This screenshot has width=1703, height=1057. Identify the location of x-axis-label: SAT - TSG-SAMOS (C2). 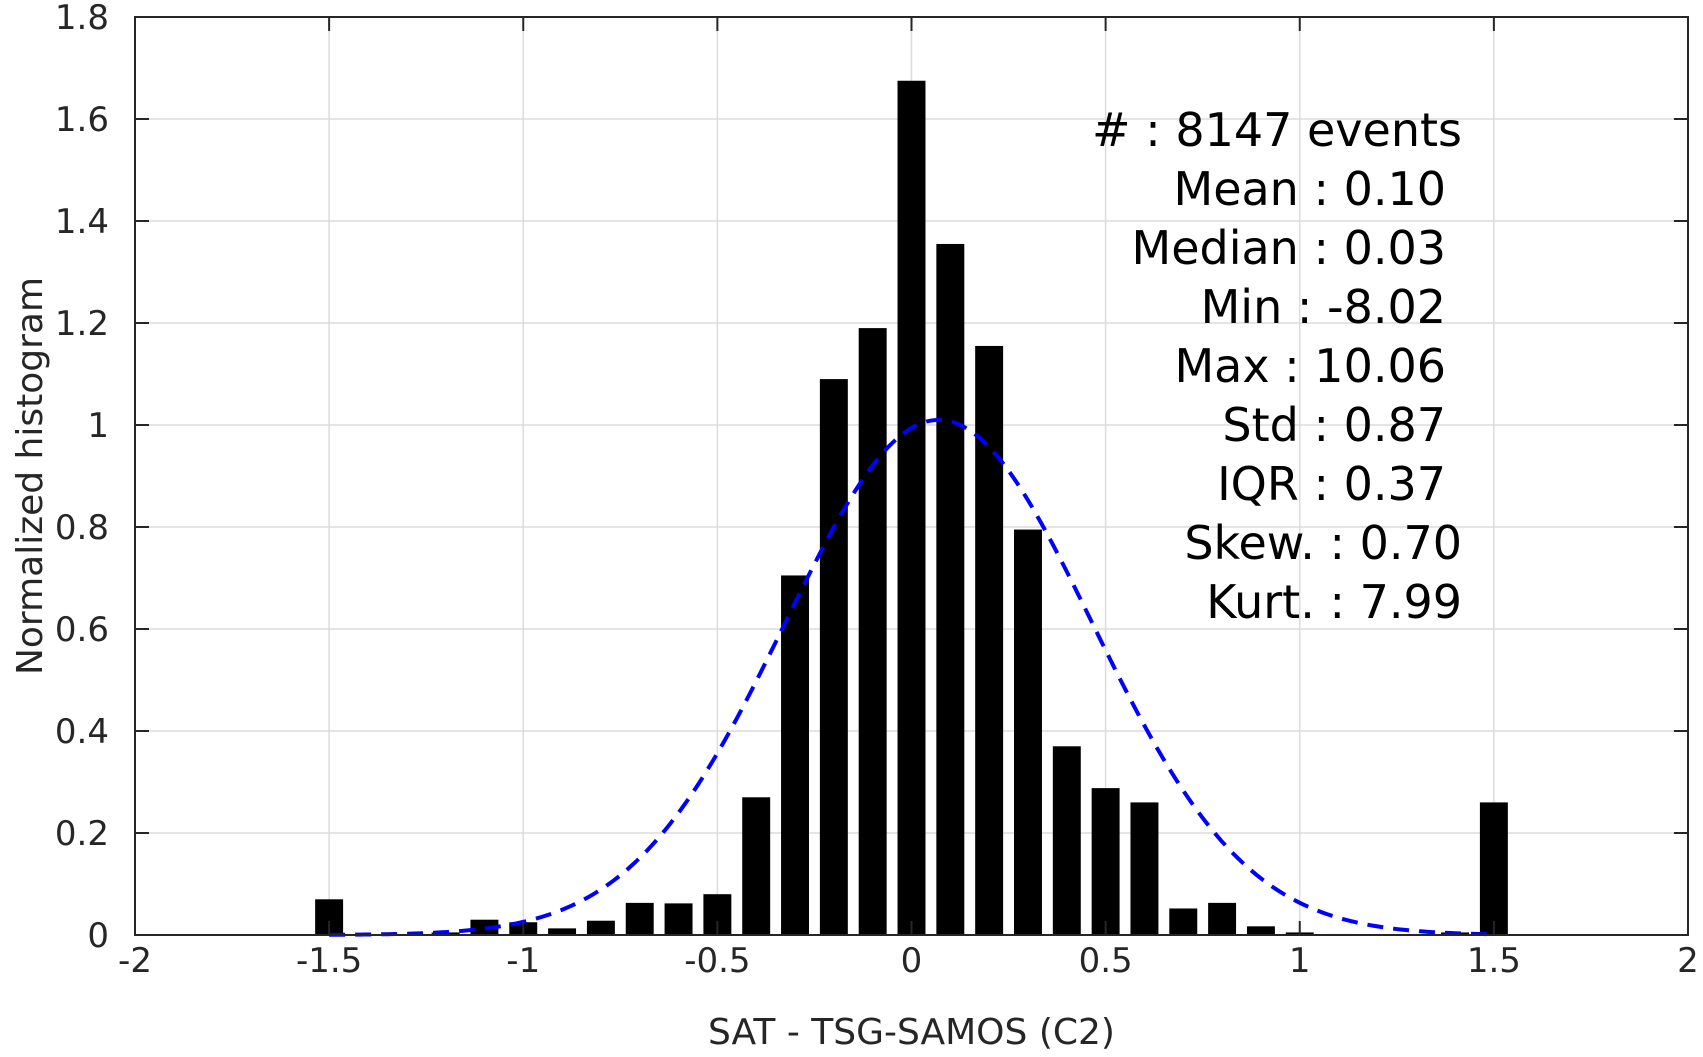
(911, 1032).